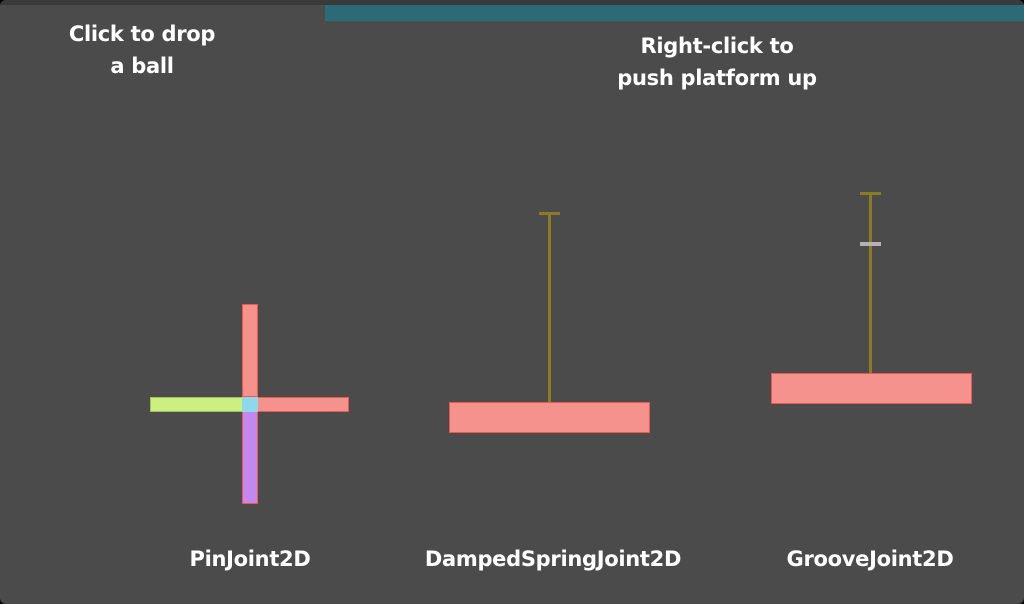 This screenshot has height=604, width=1024. What do you see at coordinates (870, 283) in the screenshot?
I see `groove-line` at bounding box center [870, 283].